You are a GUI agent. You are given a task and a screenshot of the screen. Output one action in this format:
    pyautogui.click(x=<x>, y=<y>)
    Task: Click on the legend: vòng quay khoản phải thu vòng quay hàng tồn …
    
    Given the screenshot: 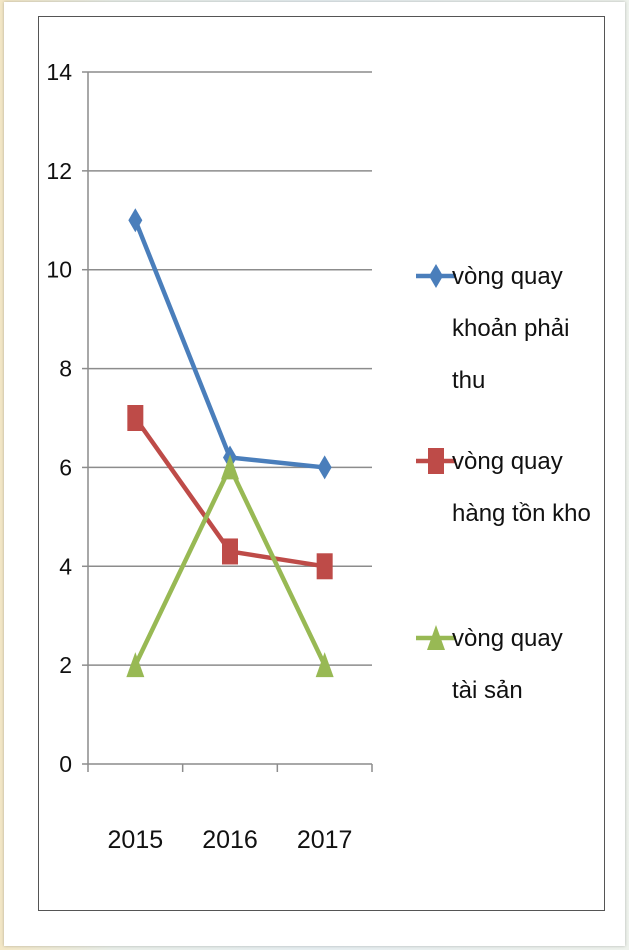 What is the action you would take?
    pyautogui.click(x=503, y=483)
    